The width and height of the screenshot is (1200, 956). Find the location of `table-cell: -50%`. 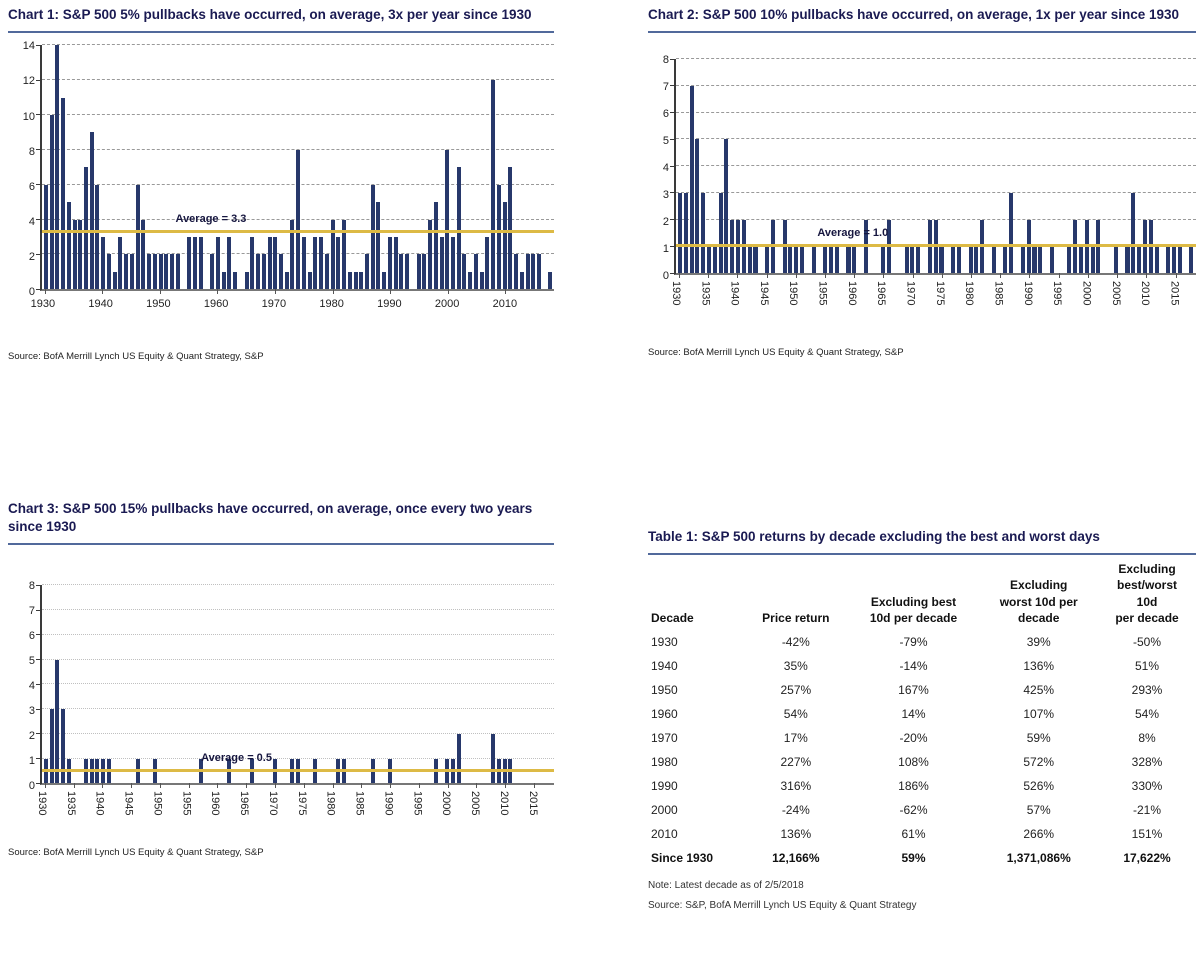

table-cell: -50% is located at coordinates (1147, 641).